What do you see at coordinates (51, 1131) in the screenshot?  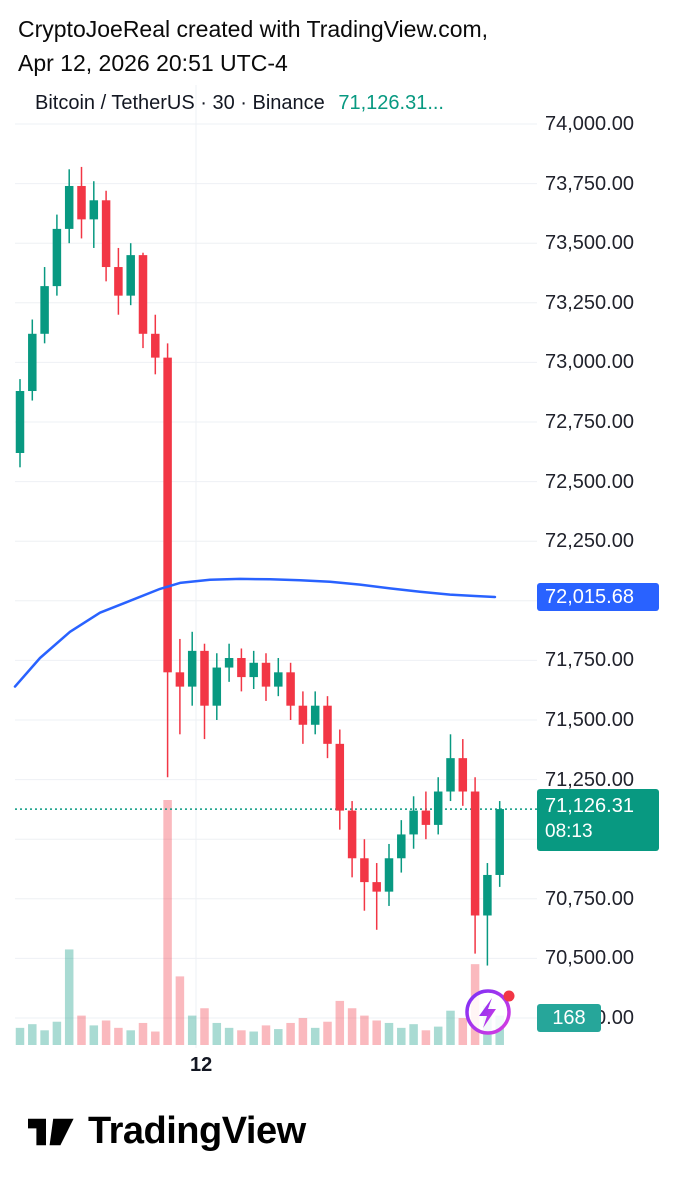 I see `tradingview-logomark-icon` at bounding box center [51, 1131].